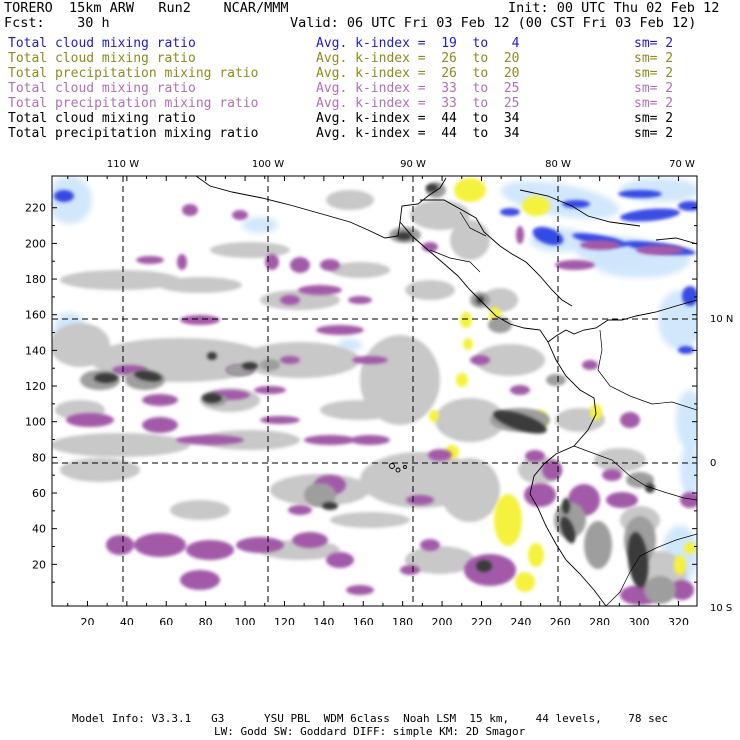  I want to click on y-tick-label: 140, so click(35, 350).